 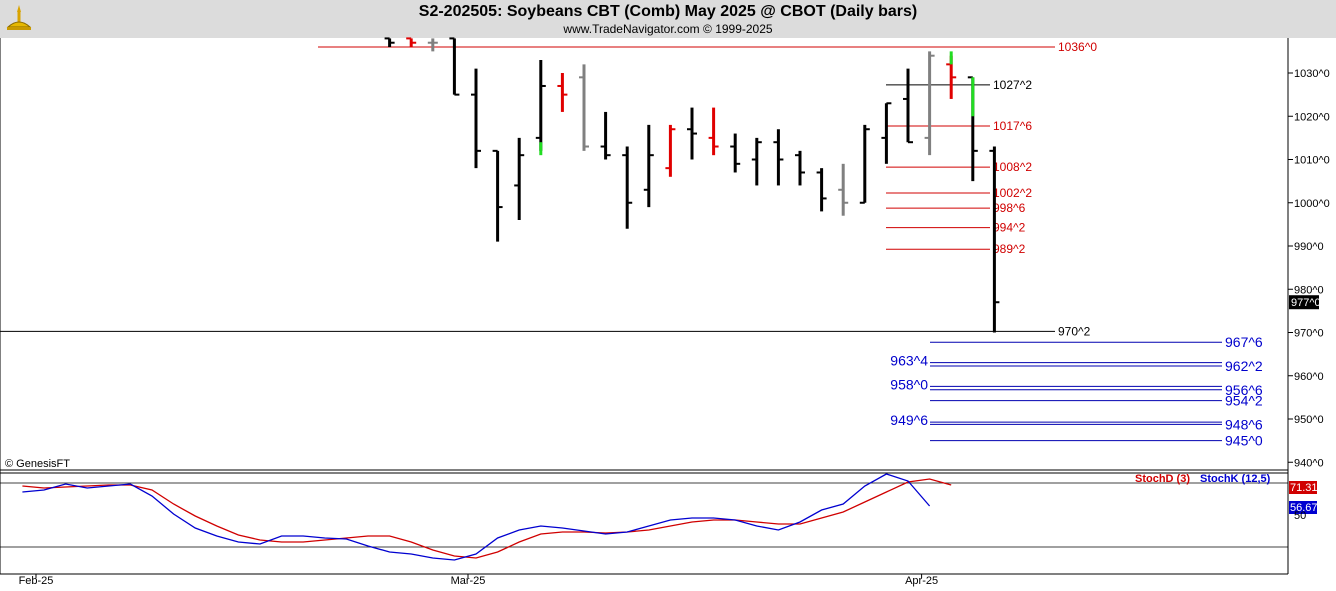 I want to click on red-level-label: 1036^0, so click(x=1077, y=47).